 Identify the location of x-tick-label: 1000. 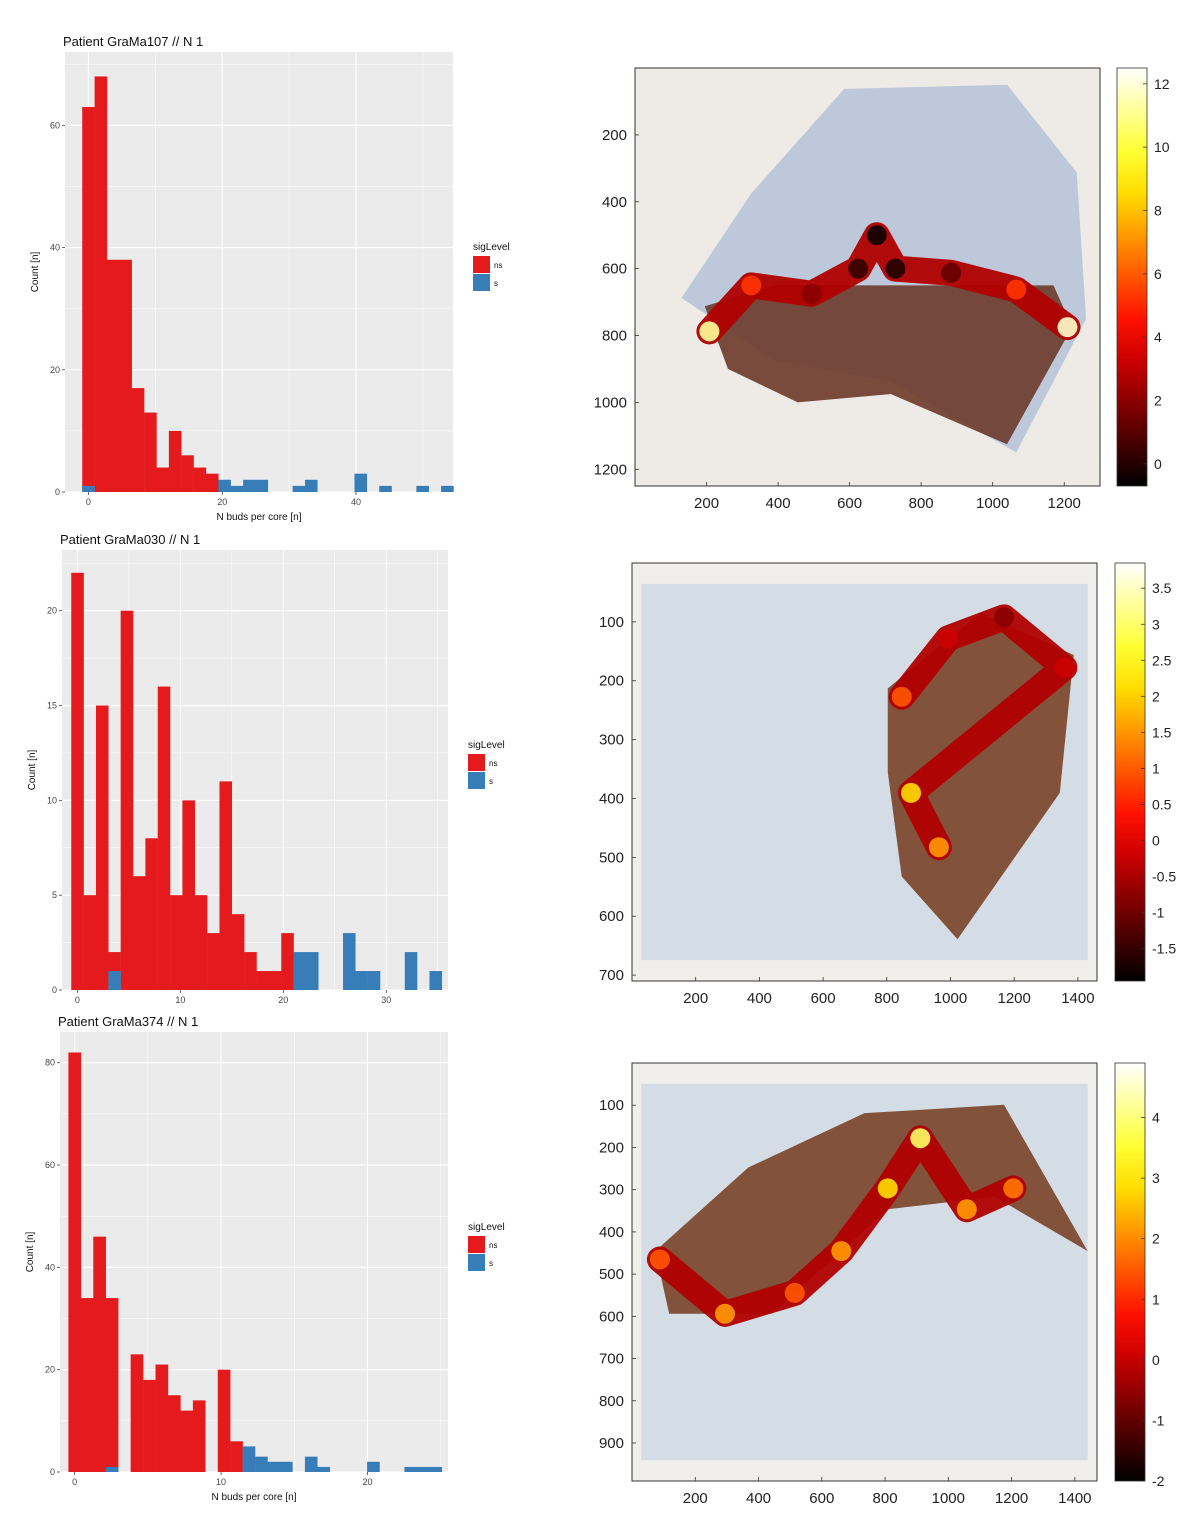
(948, 1498).